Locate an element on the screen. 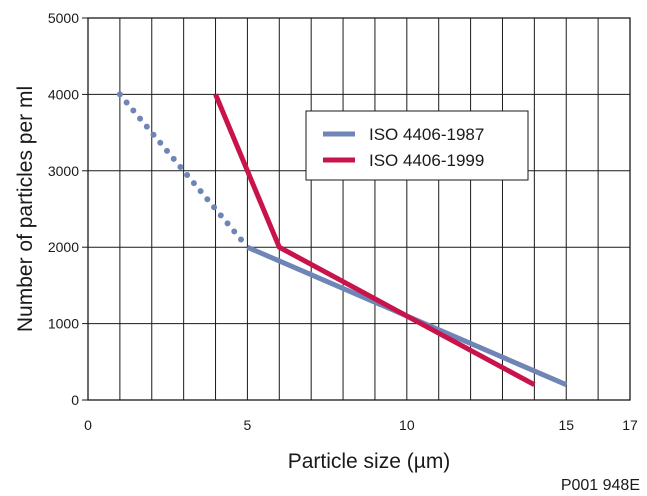  x-tick-label: 10 is located at coordinates (407, 425).